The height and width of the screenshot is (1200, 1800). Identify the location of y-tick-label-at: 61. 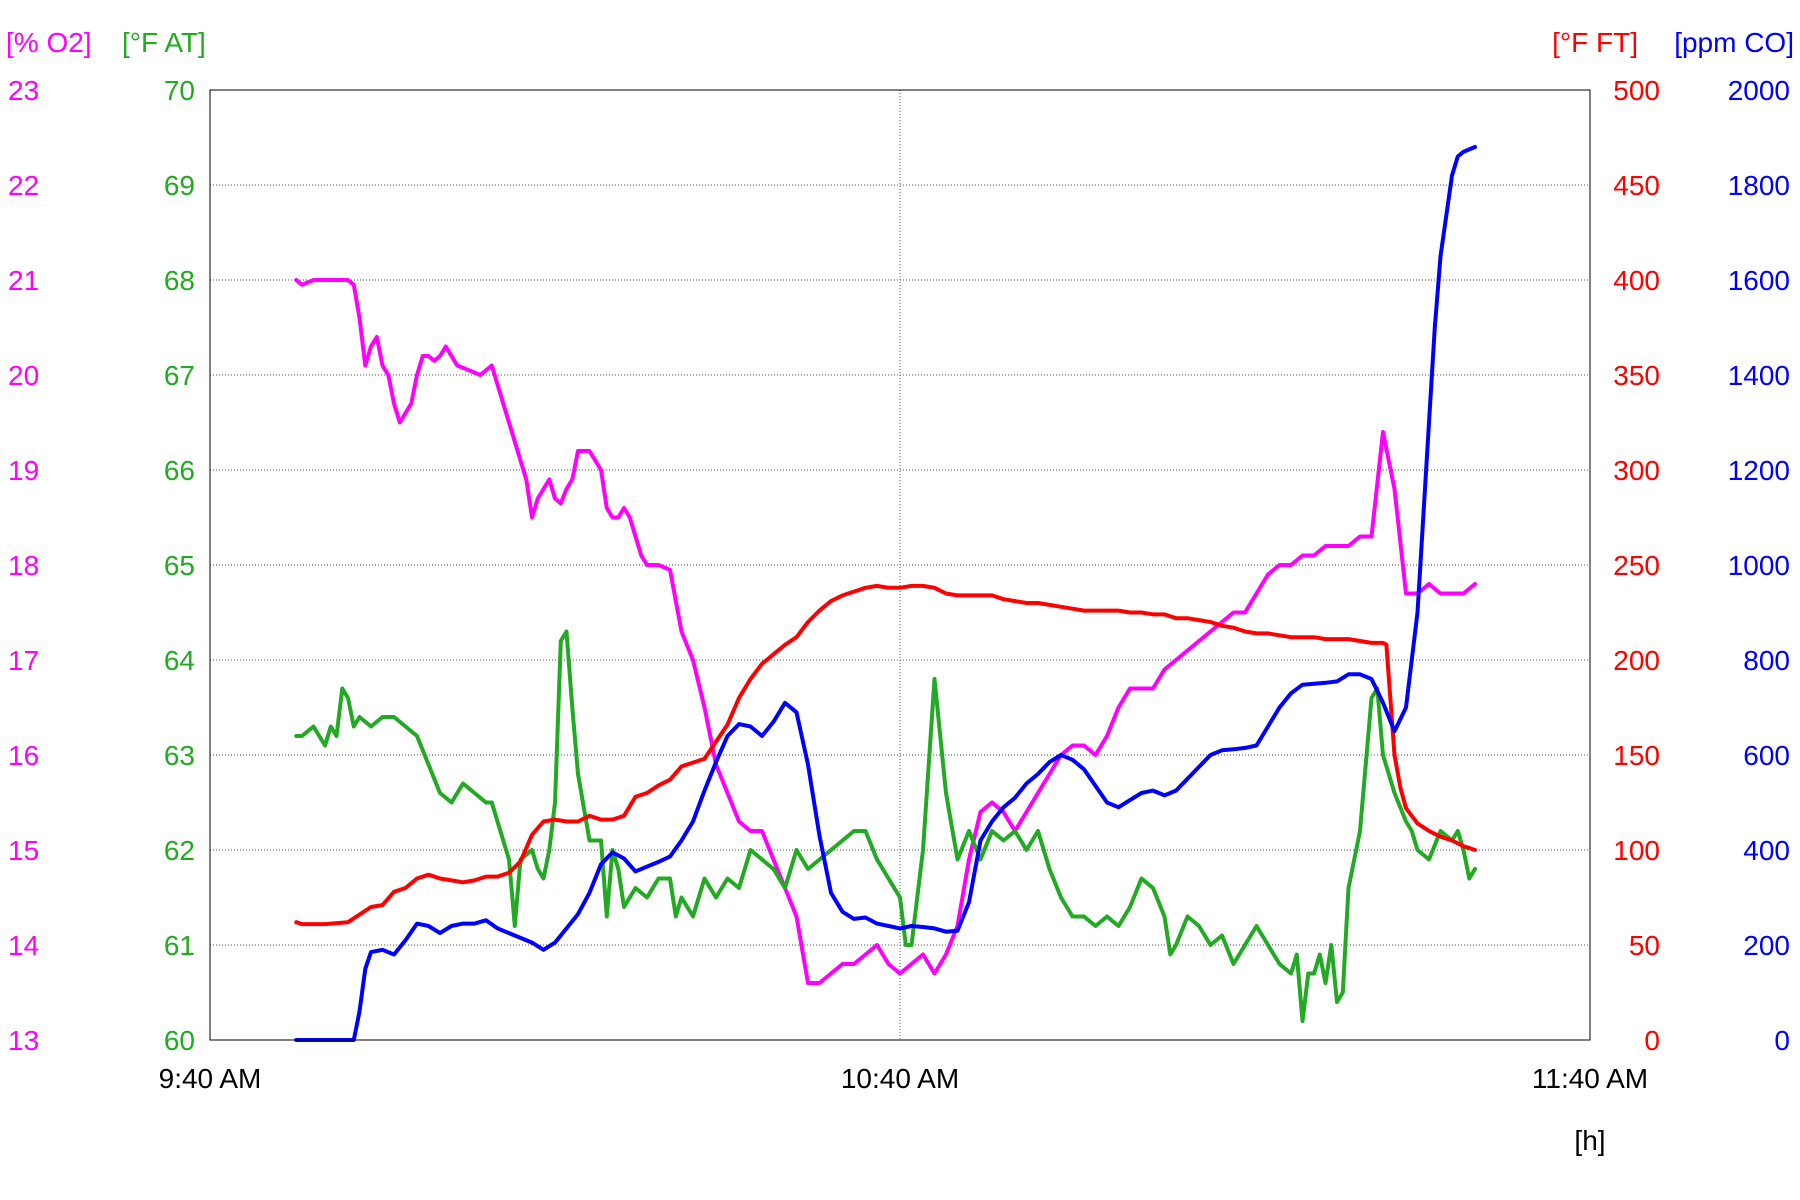
(179, 945).